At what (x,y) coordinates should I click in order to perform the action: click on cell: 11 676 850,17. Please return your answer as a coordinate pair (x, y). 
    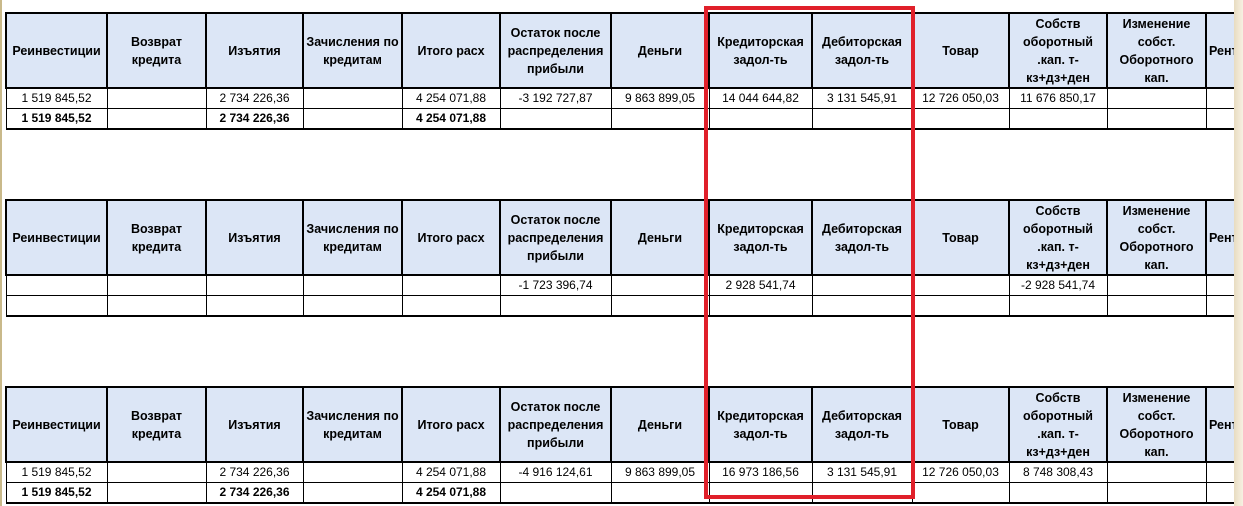
    Looking at the image, I should click on (1058, 98).